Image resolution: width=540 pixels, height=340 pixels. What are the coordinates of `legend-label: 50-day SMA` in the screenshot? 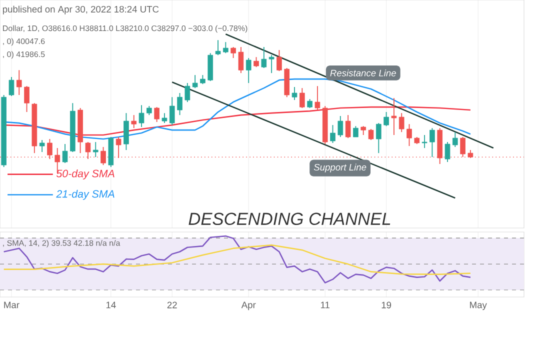 It's located at (85, 174).